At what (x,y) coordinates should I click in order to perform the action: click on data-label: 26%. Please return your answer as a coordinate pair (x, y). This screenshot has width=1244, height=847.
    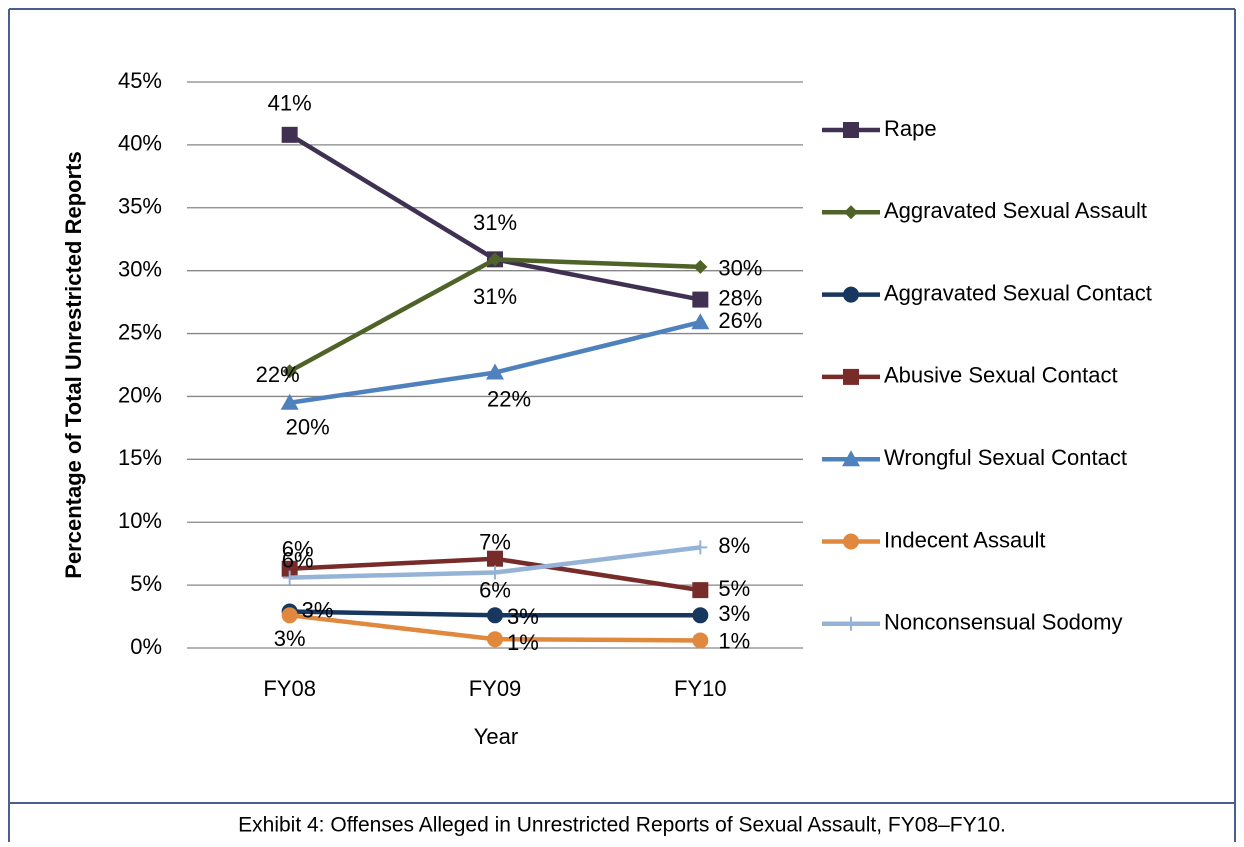
    Looking at the image, I should click on (740, 320).